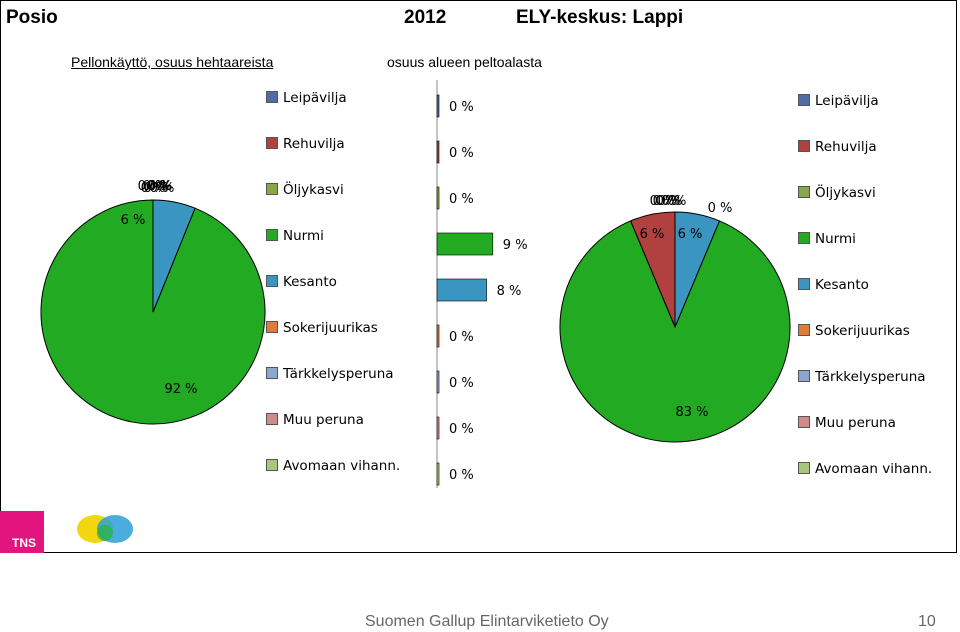  What do you see at coordinates (438, 198) in the screenshot?
I see `bar-öljykasvi` at bounding box center [438, 198].